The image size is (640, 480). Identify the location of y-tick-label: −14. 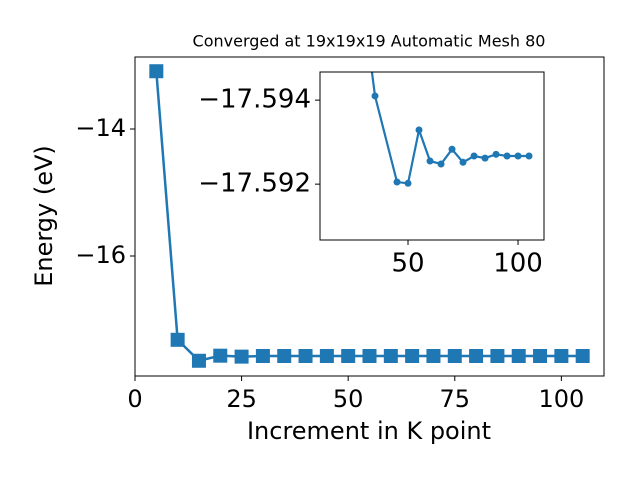
(100, 128).